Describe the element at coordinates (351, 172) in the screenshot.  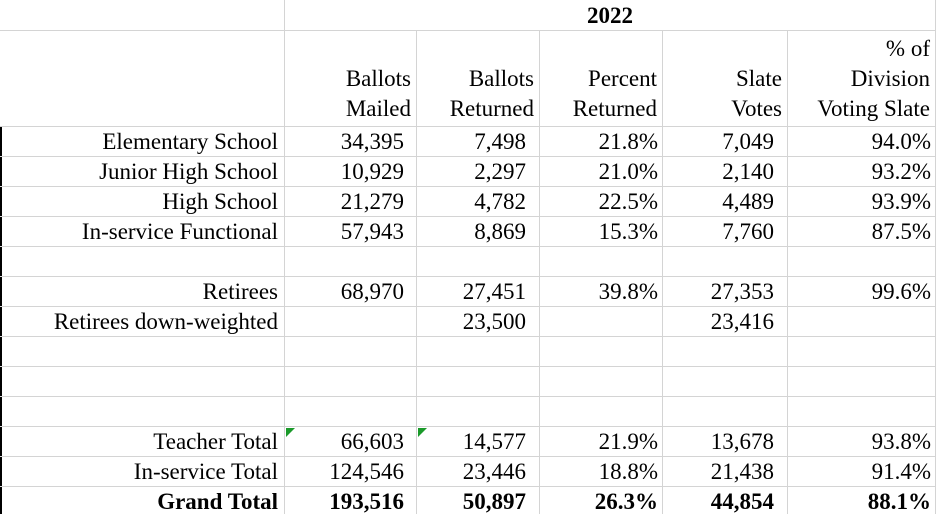
I see `table-cell: 10,929` at that location.